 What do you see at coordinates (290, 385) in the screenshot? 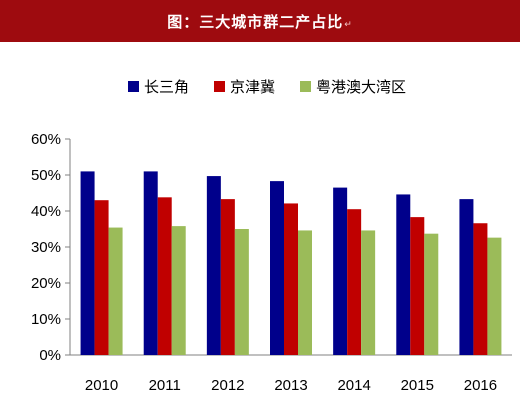
I see `x-tick-label: 2013` at bounding box center [290, 385].